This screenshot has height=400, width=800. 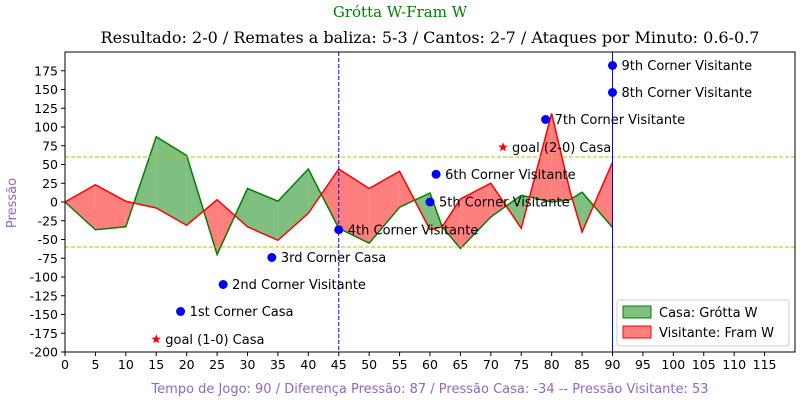 I want to click on y-tick-label: -200, so click(x=44, y=352).